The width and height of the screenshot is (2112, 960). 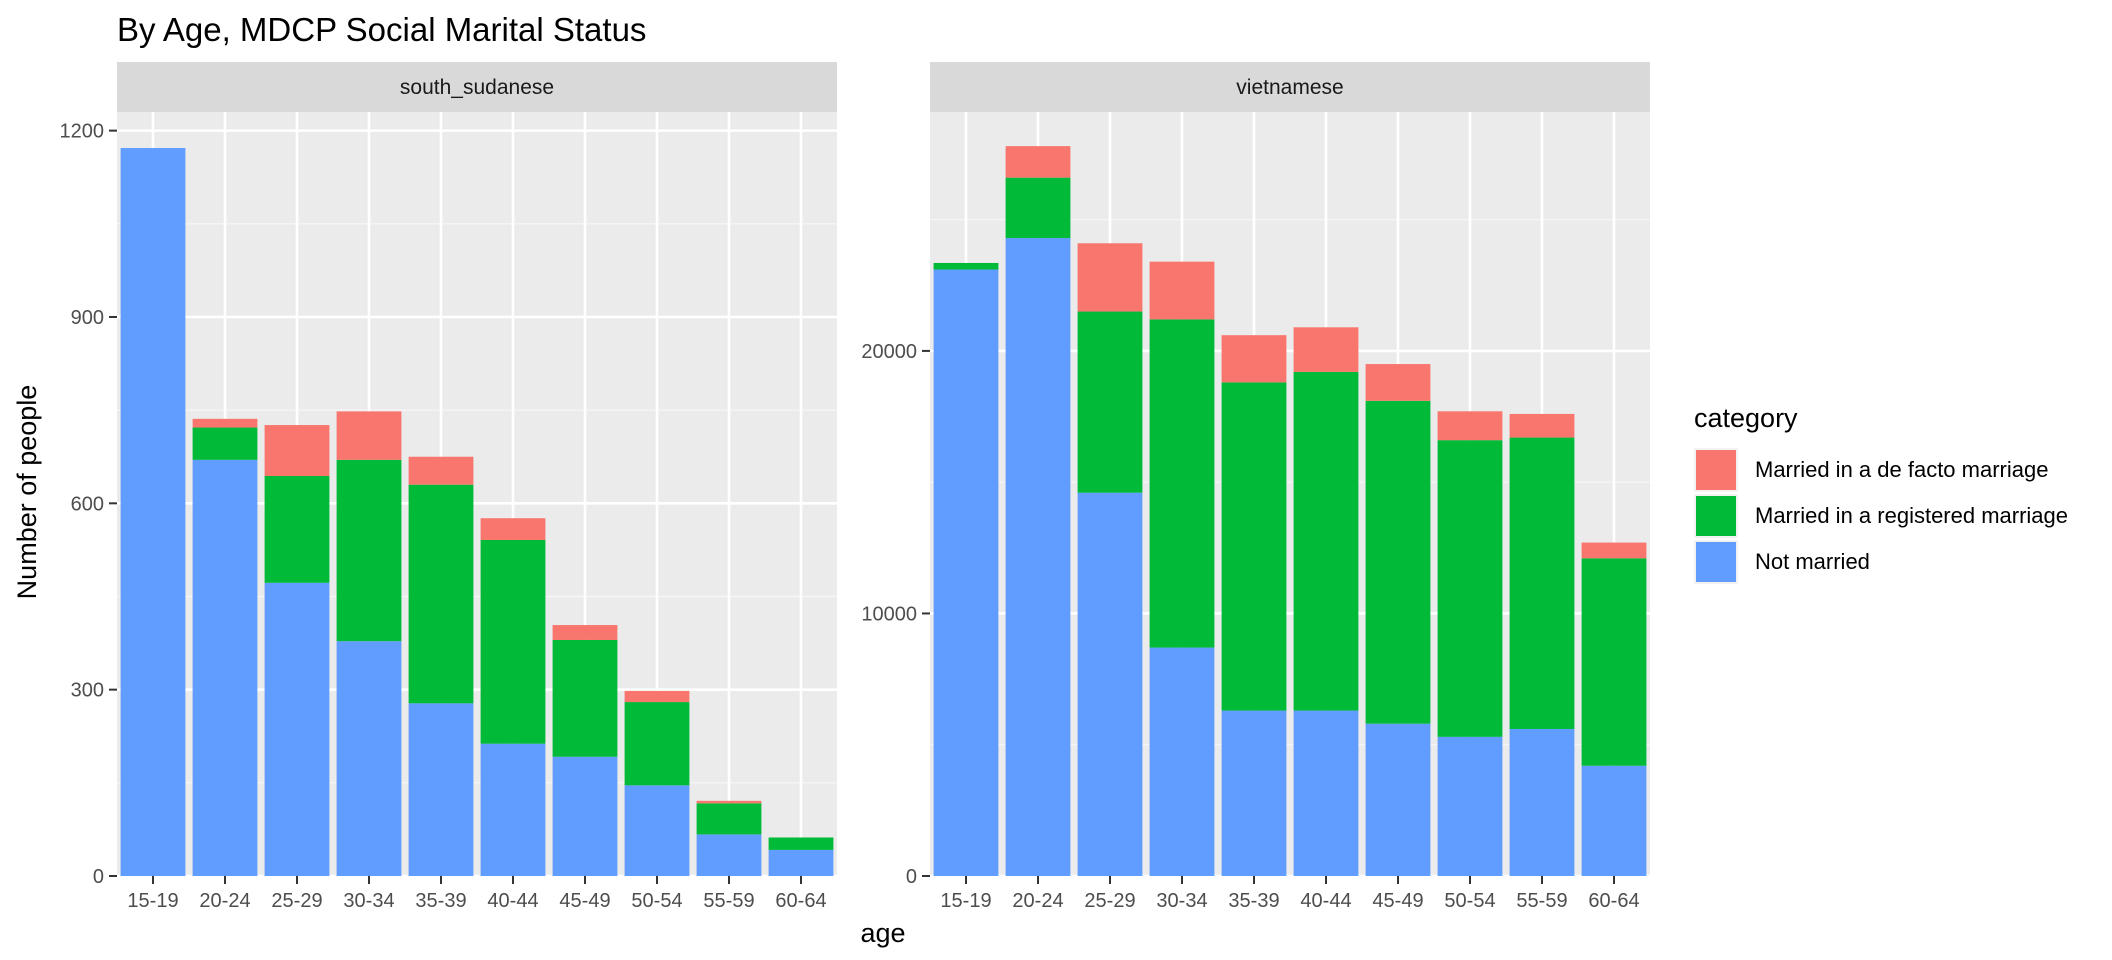 What do you see at coordinates (87, 691) in the screenshot?
I see `y-tick-label: 300` at bounding box center [87, 691].